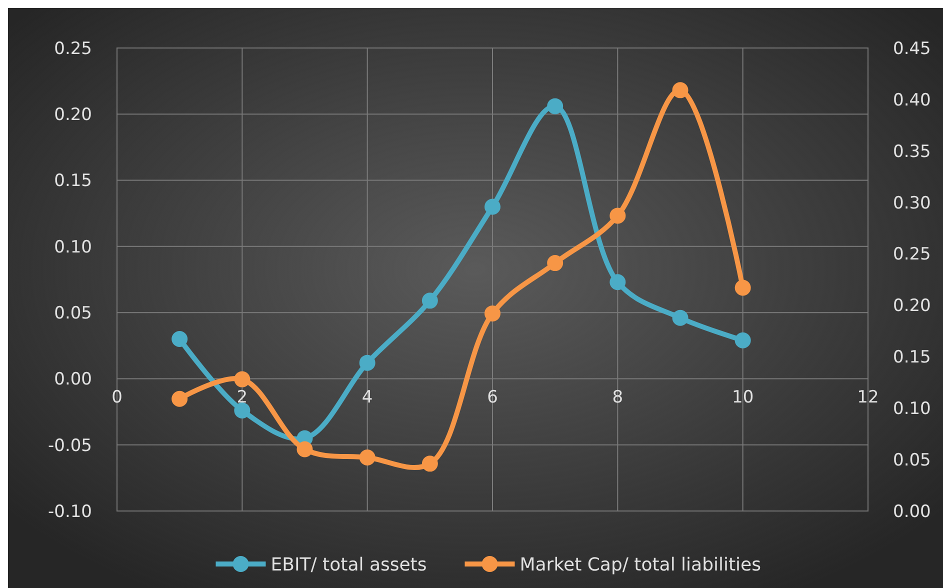 The image size is (943, 588). Describe the element at coordinates (367, 398) in the screenshot. I see `x-tick-label: 4` at that location.